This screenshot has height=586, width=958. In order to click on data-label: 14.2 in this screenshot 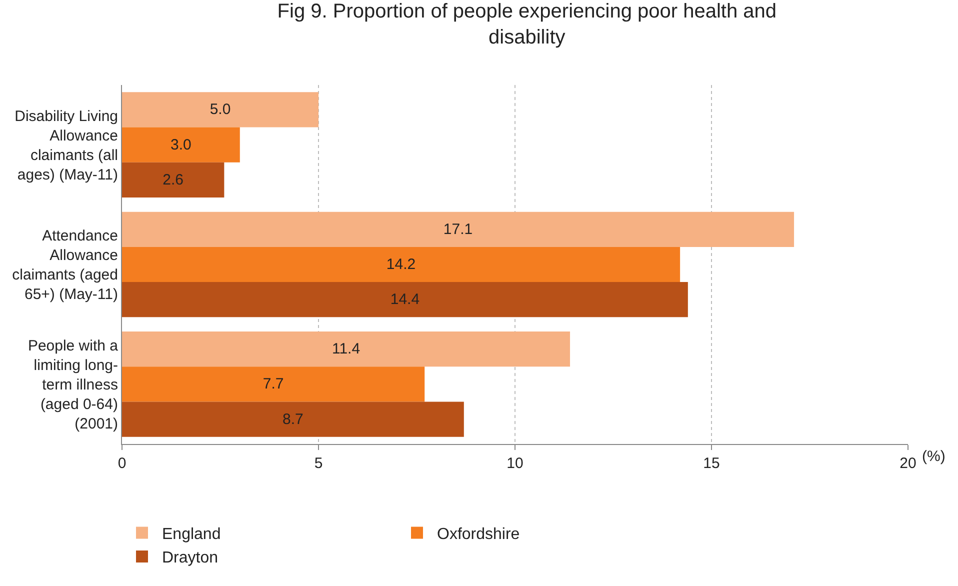, I will do `click(401, 264)`.